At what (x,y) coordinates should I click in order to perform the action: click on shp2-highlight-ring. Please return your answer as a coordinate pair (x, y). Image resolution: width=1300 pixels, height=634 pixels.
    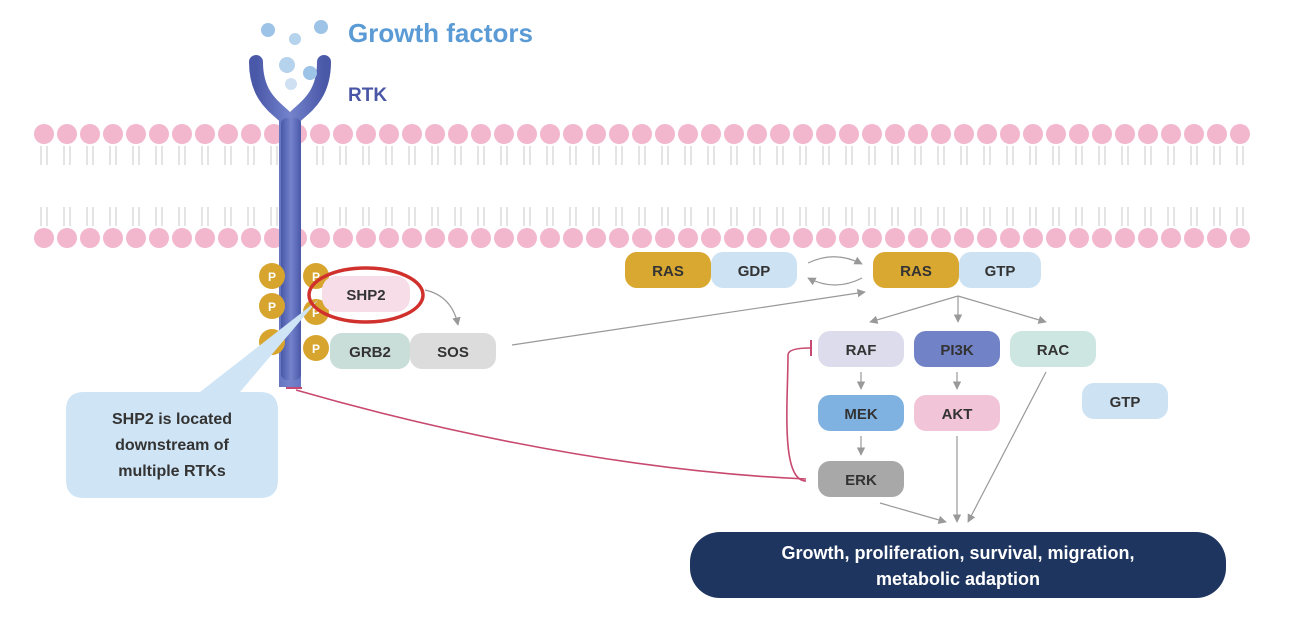
    Looking at the image, I should click on (366, 295).